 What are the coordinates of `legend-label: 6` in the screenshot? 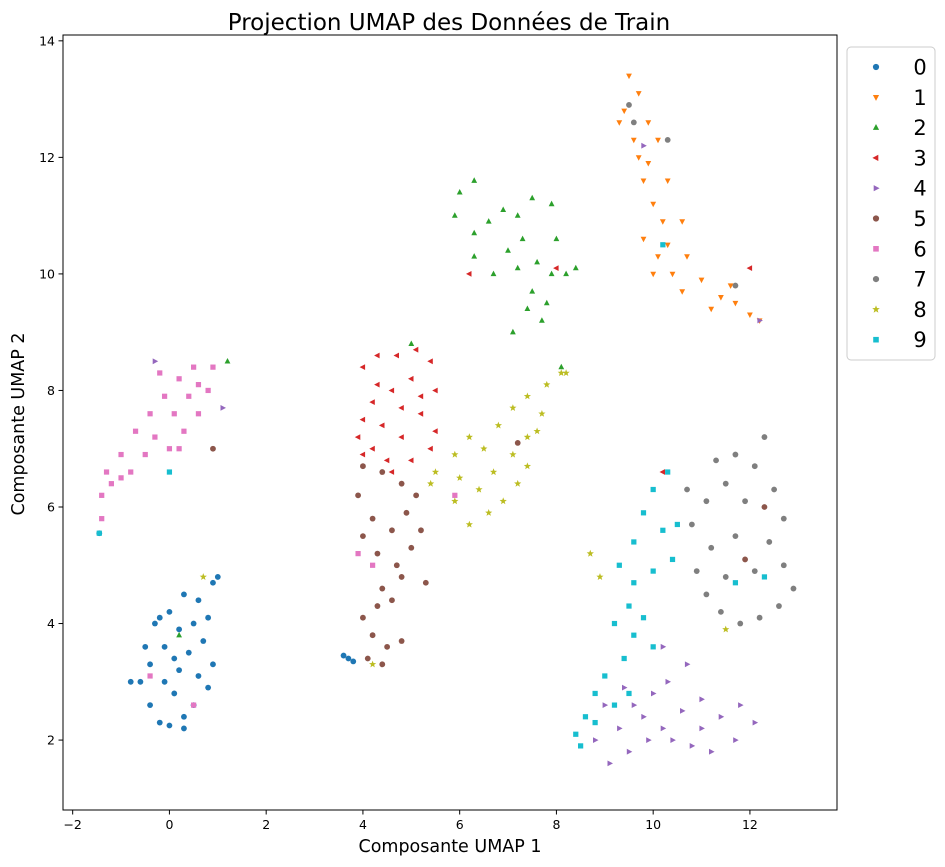 It's located at (919, 249).